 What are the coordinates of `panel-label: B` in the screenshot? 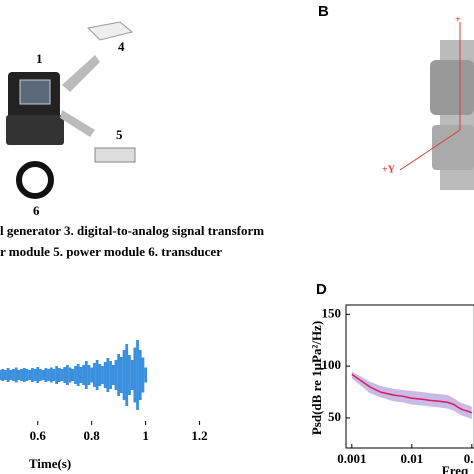 It's located at (323, 11).